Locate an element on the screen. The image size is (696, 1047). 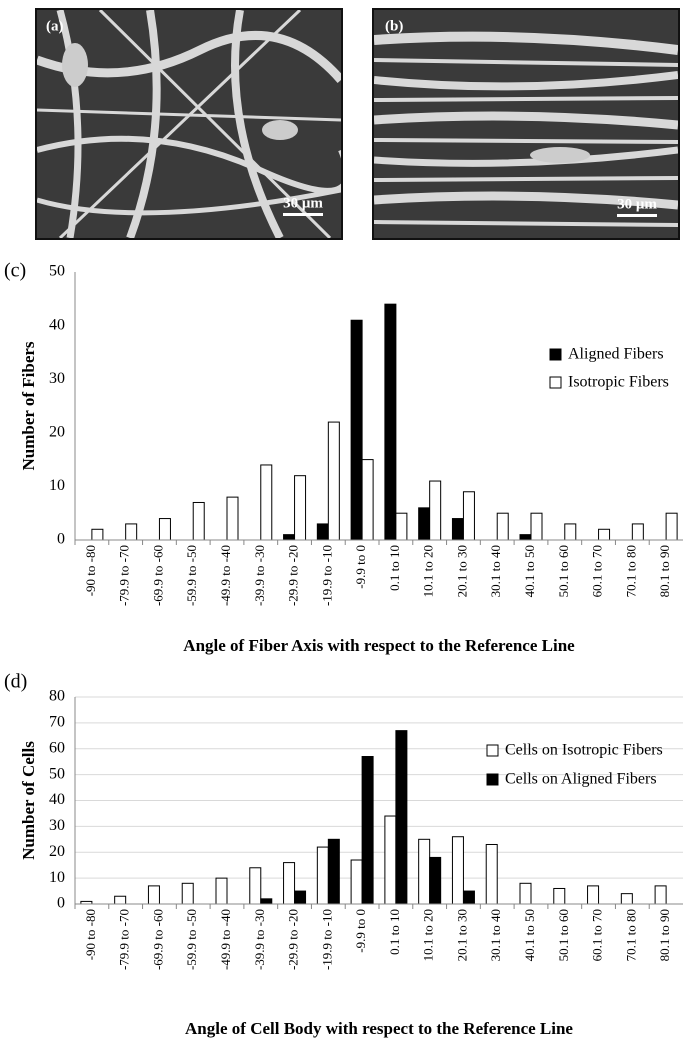
sem-image-b: (b) 30 μm is located at coordinates (526, 124).